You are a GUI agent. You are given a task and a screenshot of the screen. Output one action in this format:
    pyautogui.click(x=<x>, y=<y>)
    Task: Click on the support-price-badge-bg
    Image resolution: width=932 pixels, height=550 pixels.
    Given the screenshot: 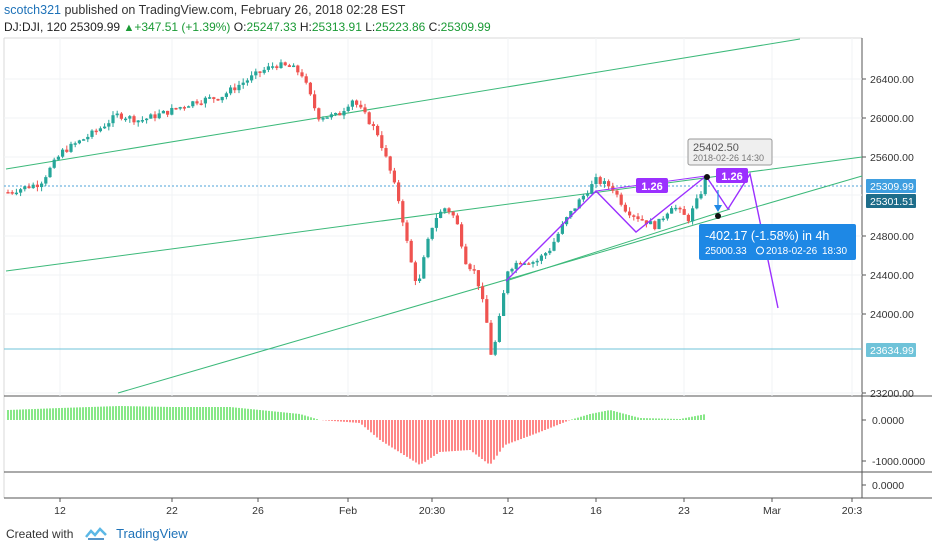 What is the action you would take?
    pyautogui.click(x=891, y=350)
    